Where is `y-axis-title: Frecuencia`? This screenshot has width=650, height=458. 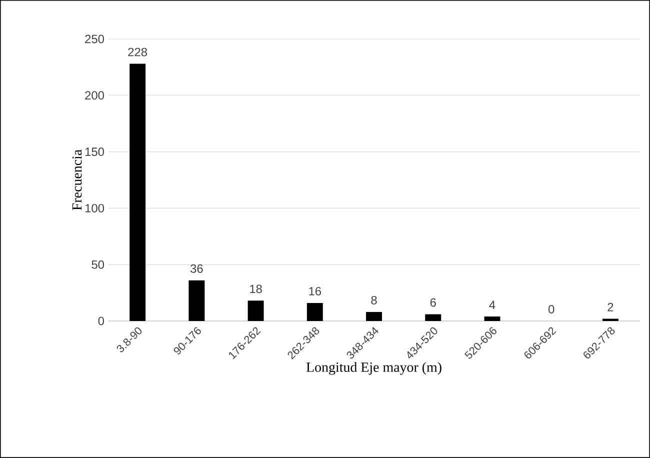
y-axis-title: Frecuencia is located at coordinates (77, 180).